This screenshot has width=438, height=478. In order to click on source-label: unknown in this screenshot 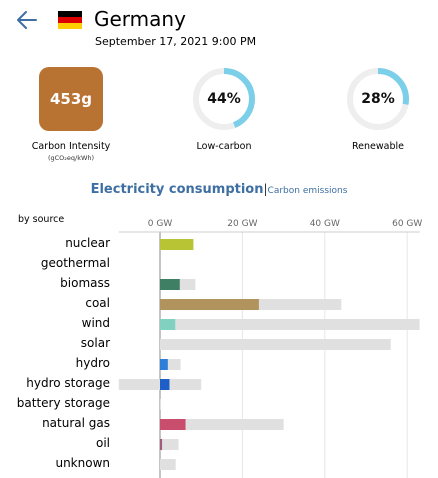, I will do `click(82, 463)`.